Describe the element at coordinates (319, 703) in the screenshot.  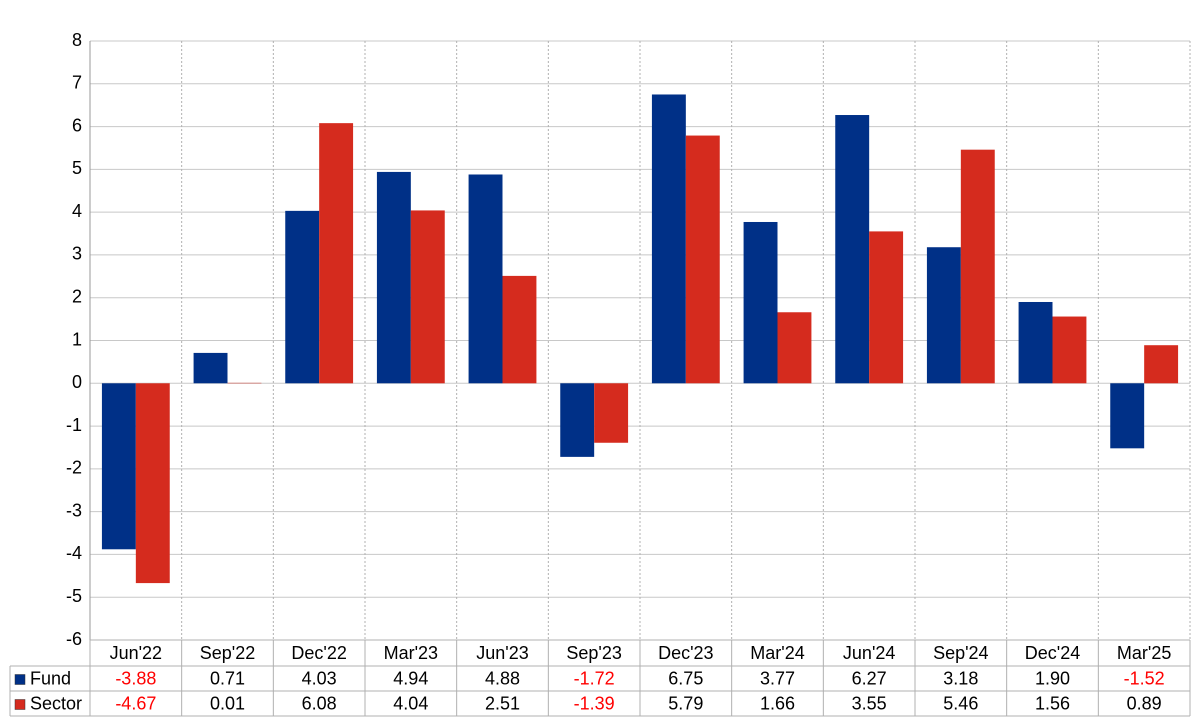
I see `table-value: 6.08` at that location.